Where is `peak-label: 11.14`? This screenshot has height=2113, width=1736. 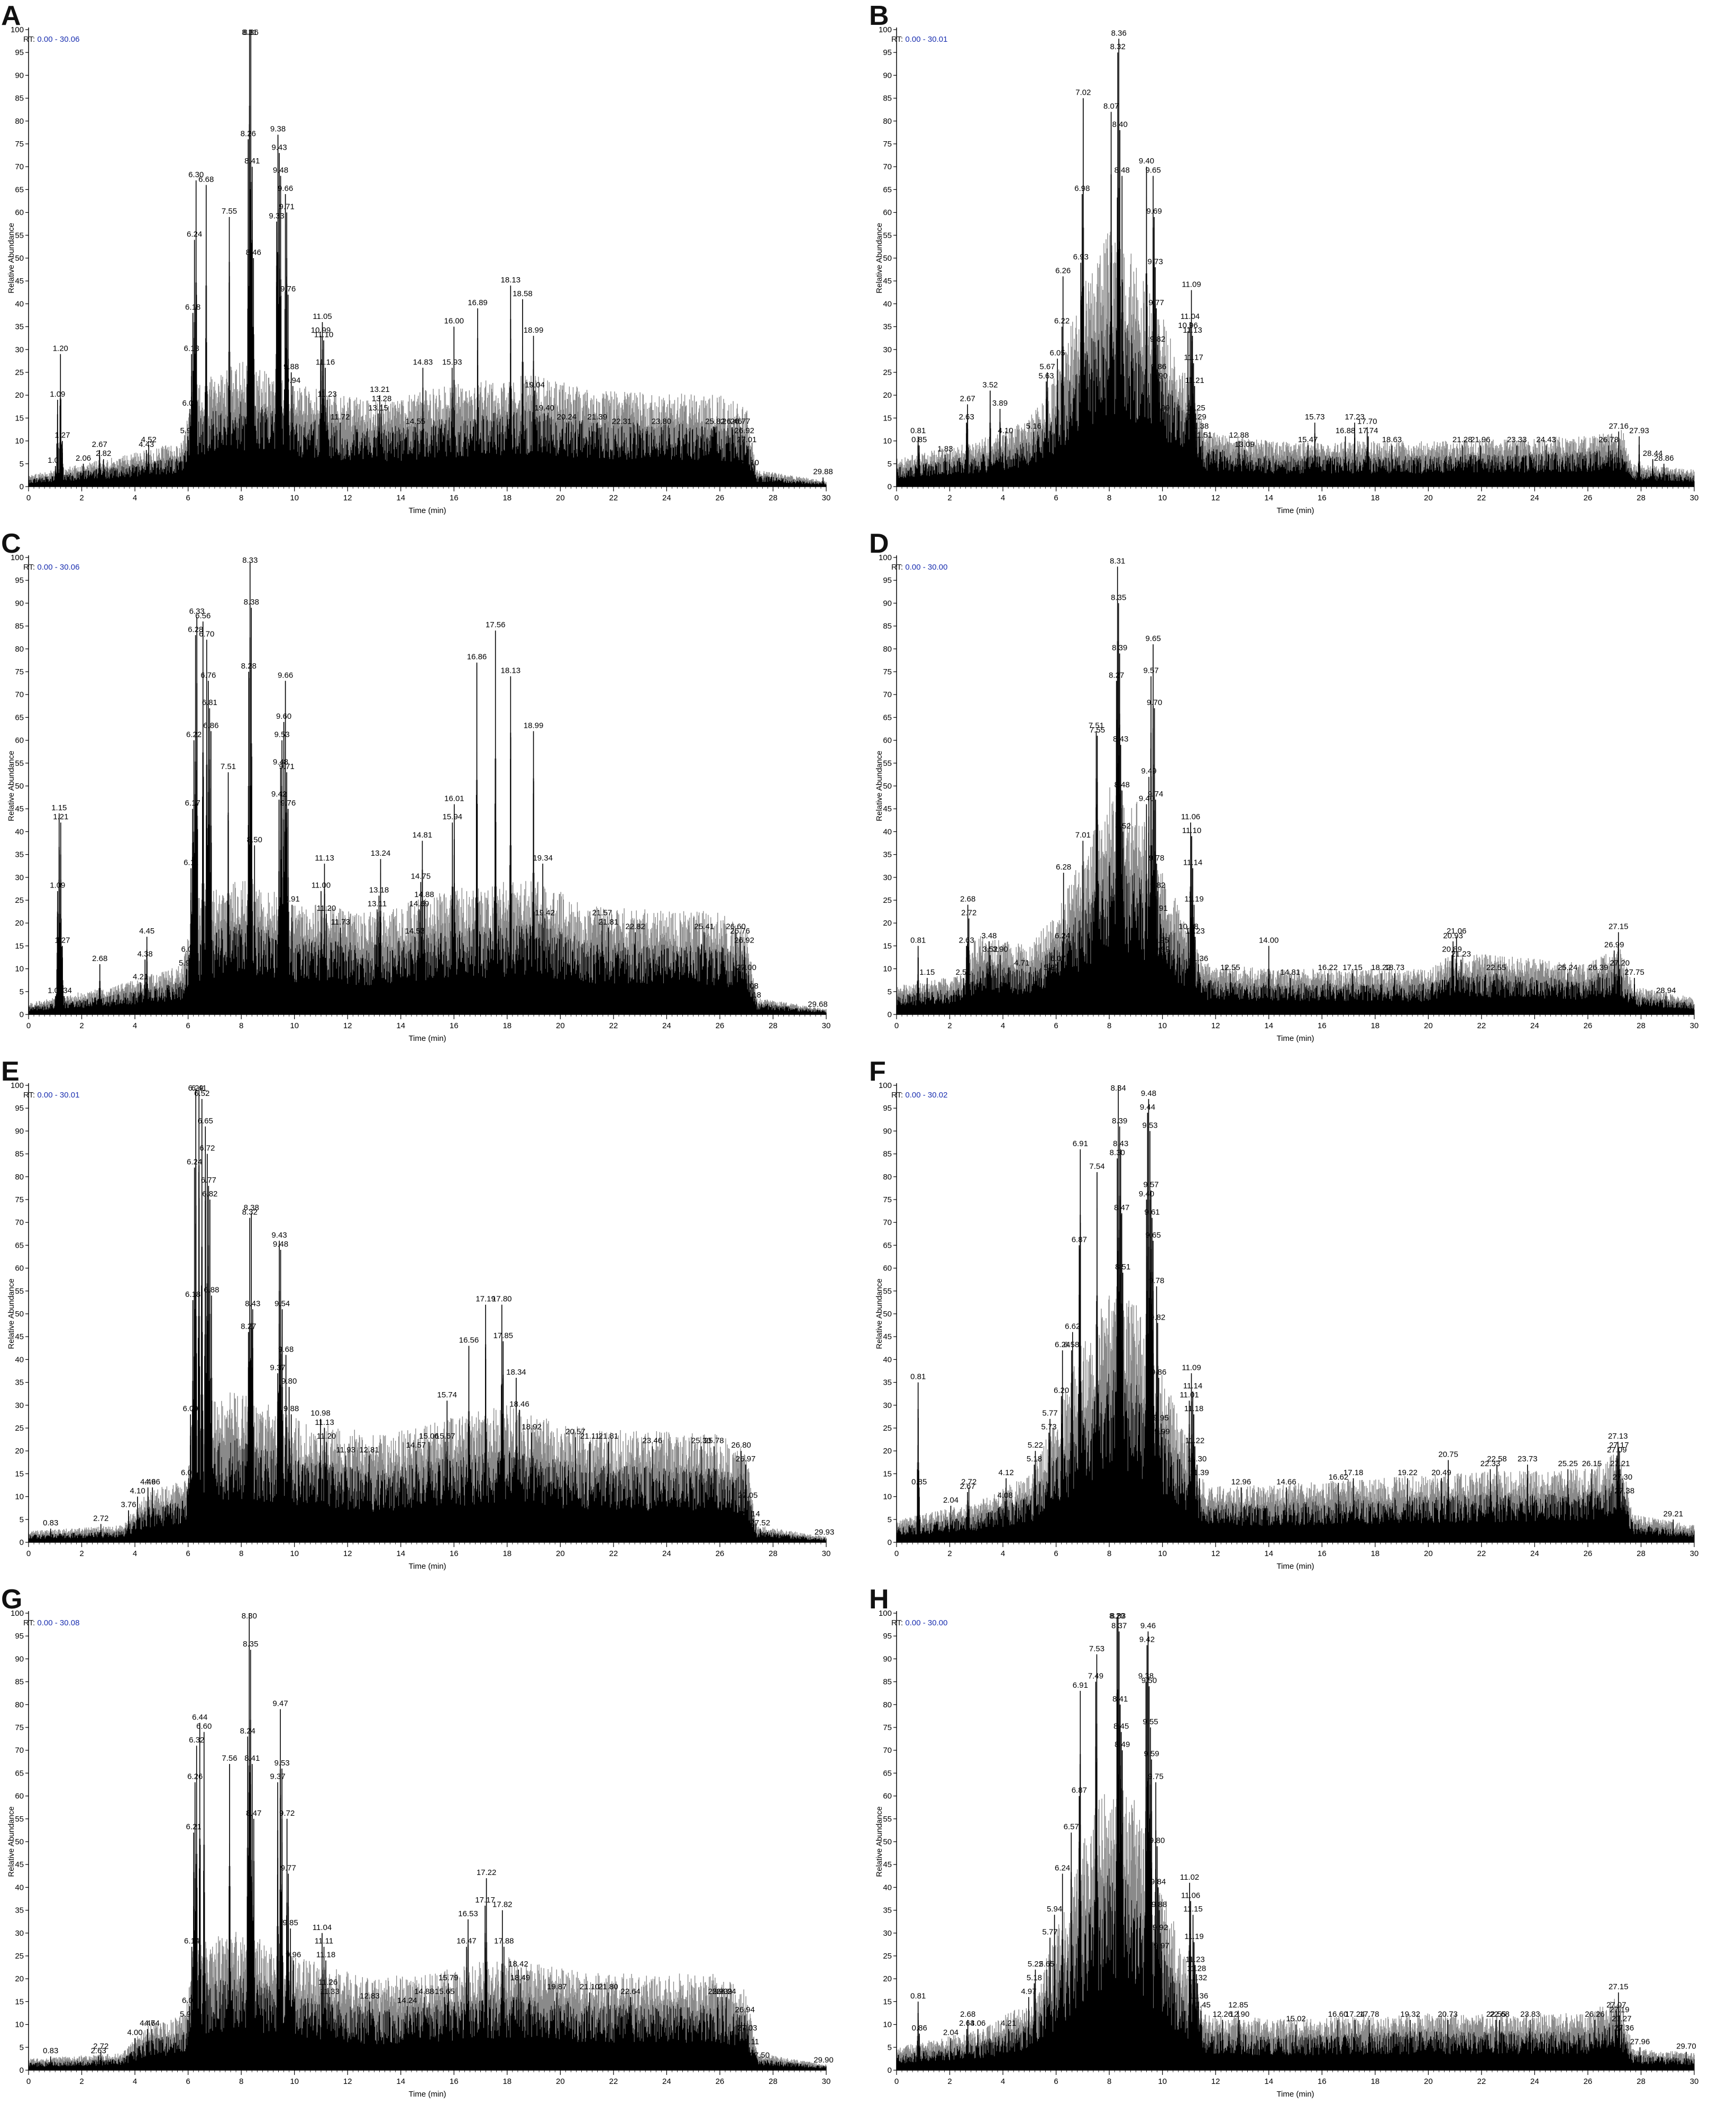
peak-label: 11.14 is located at coordinates (1192, 1386).